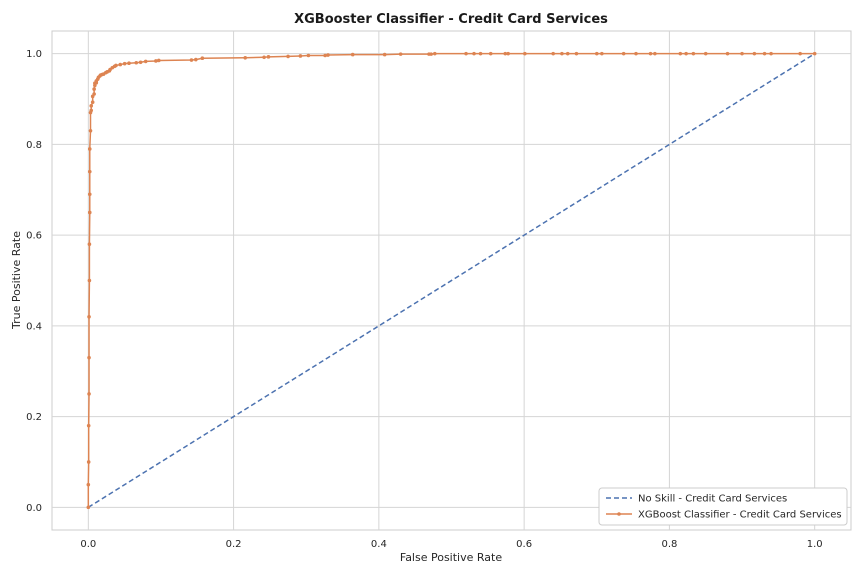 This screenshot has height=576, width=864. What do you see at coordinates (34, 326) in the screenshot?
I see `y-tick-label: 0.4` at bounding box center [34, 326].